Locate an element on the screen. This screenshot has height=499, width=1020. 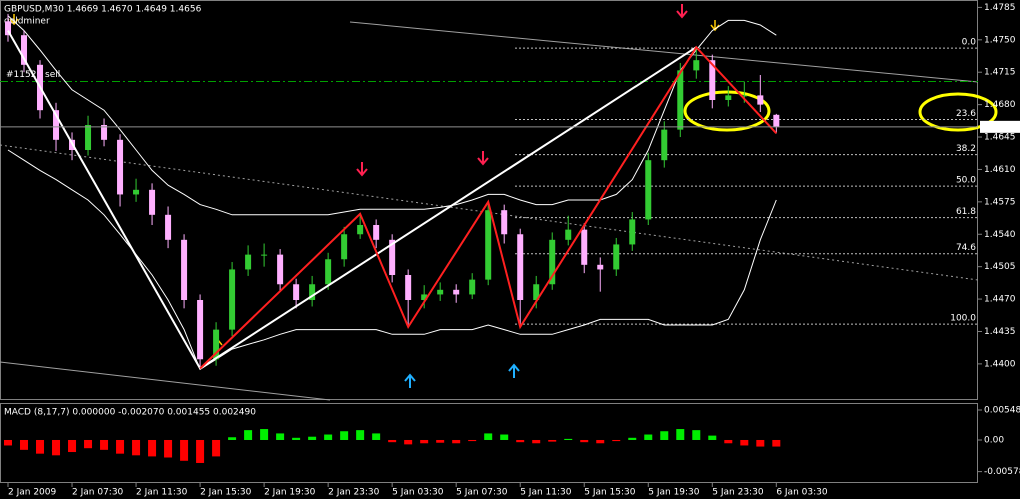
y-tick-label: 1.4750 is located at coordinates (1000, 40).